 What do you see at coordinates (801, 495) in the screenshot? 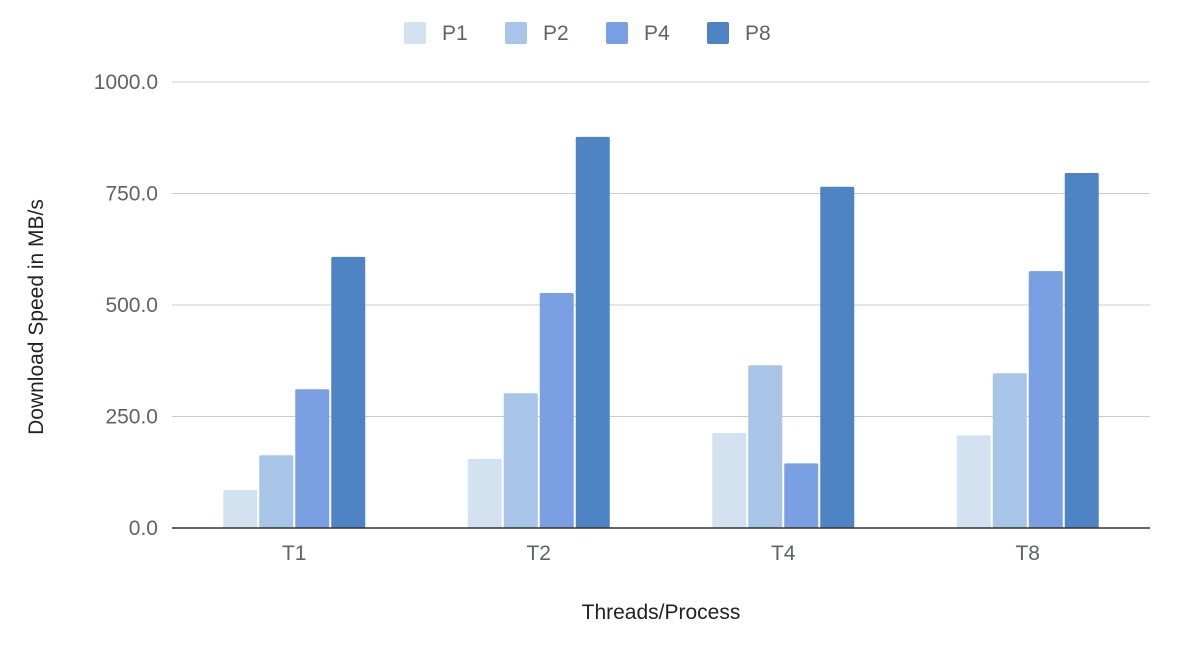
I see `bar-p4-t4` at bounding box center [801, 495].